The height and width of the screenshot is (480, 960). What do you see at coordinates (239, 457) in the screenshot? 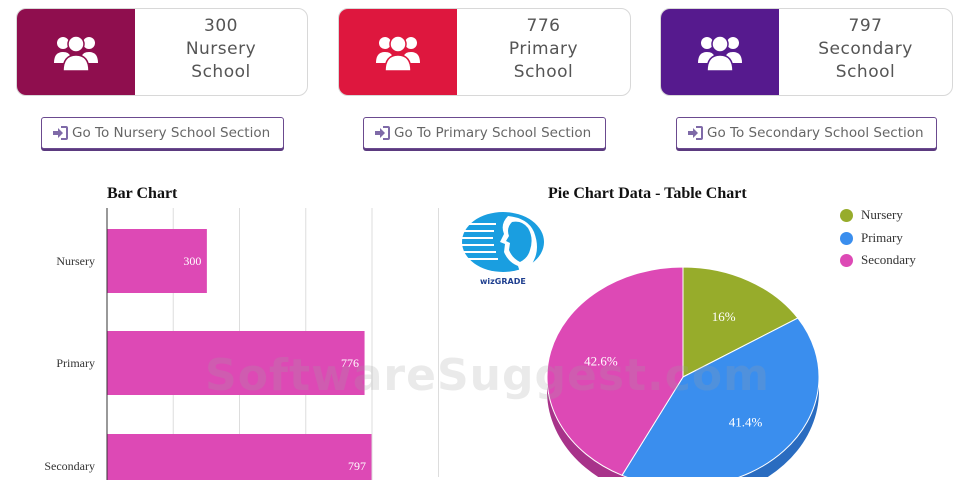
I see `bar-secondary` at bounding box center [239, 457].